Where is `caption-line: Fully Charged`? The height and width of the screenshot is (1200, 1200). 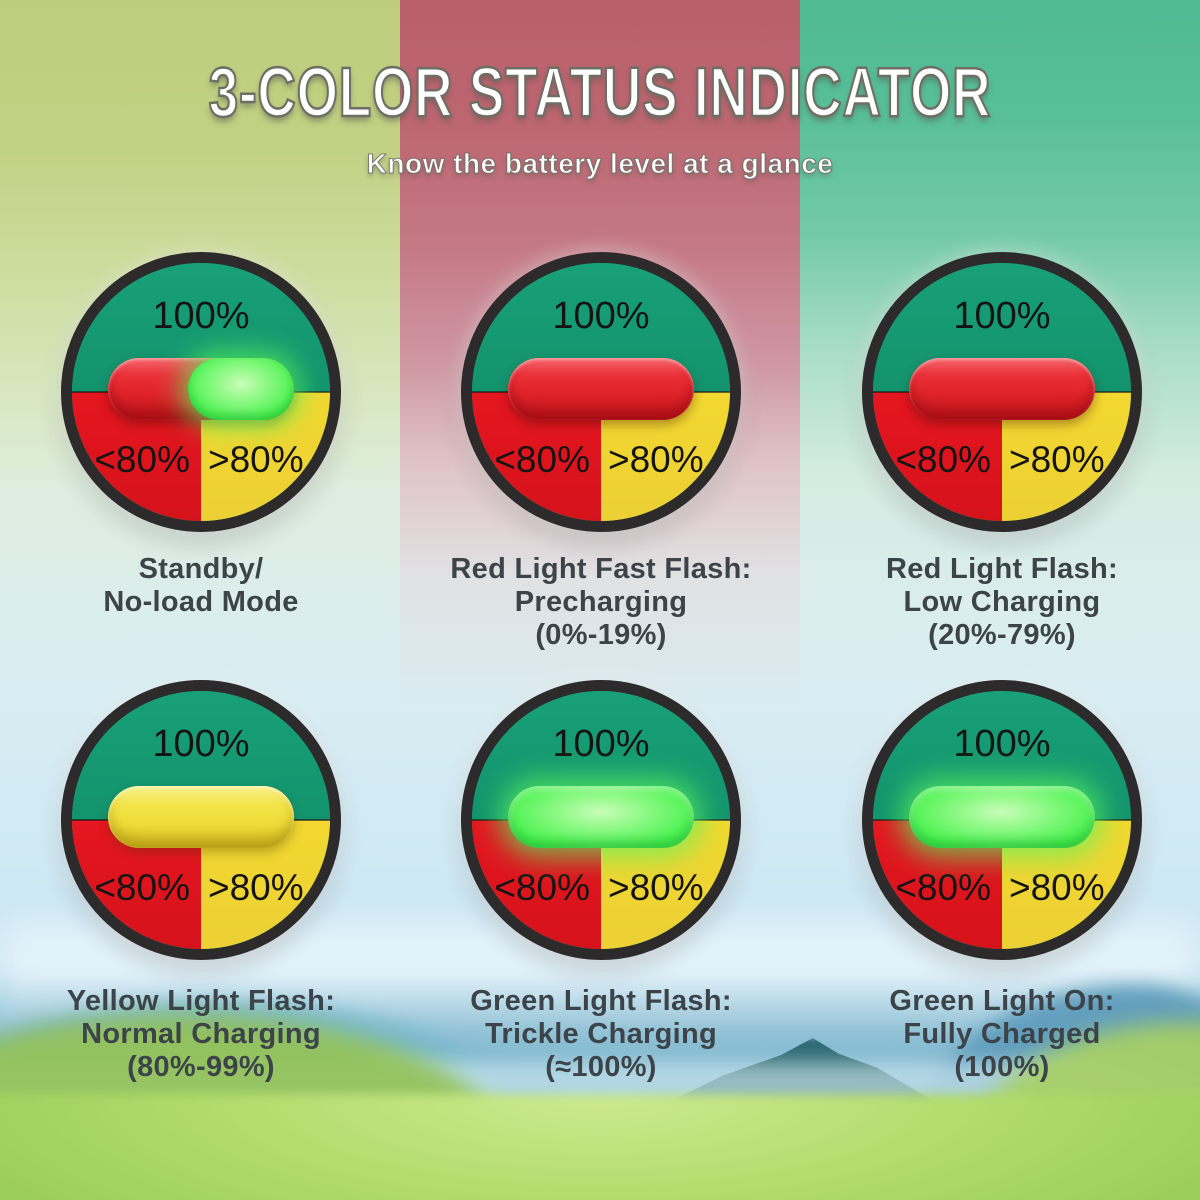
caption-line: Fully Charged is located at coordinates (1002, 1034).